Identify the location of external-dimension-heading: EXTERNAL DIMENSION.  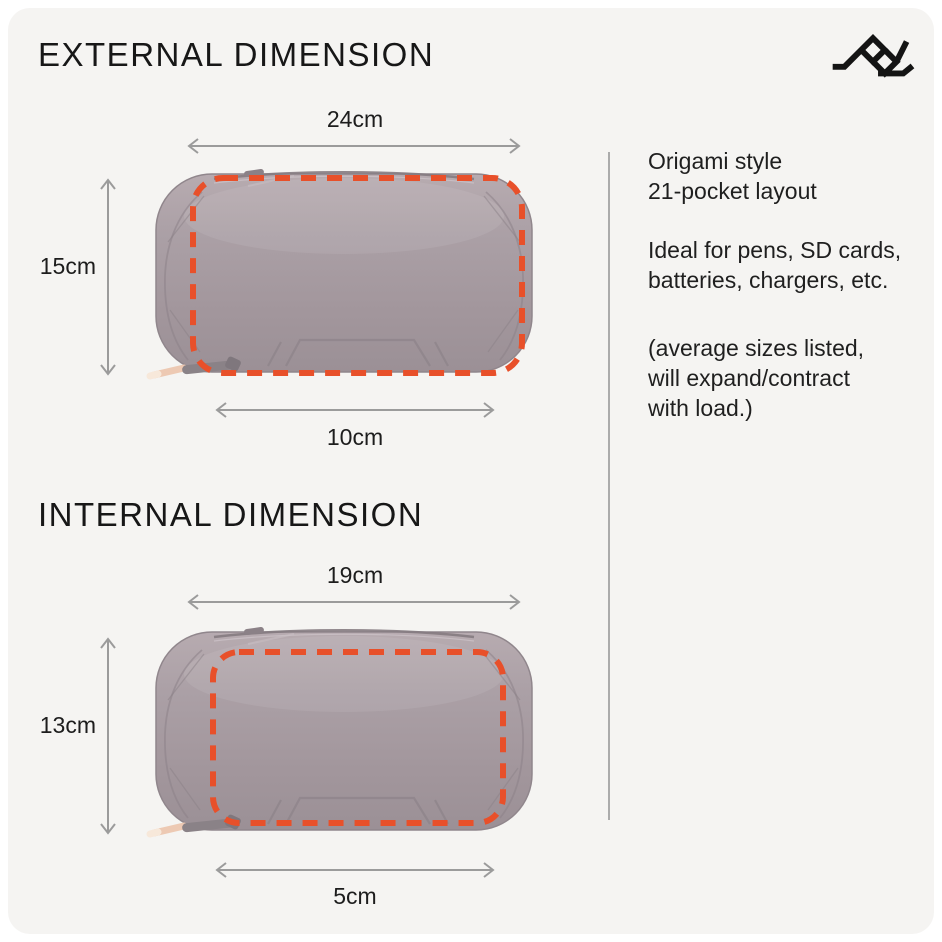
(236, 54).